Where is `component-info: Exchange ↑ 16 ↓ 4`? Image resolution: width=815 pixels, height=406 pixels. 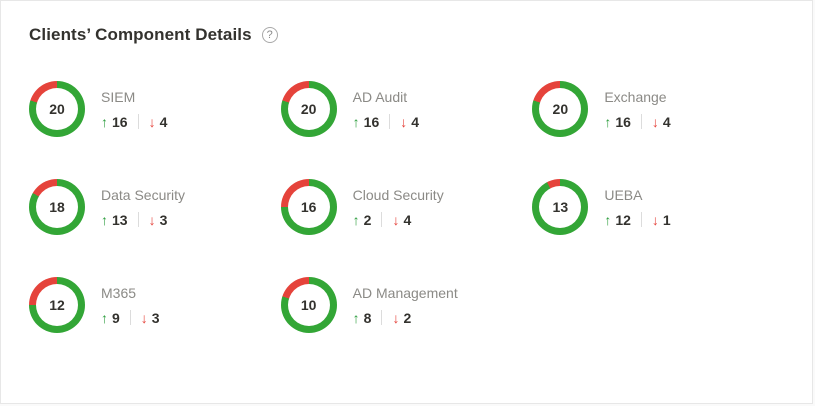 component-info: Exchange ↑ 16 ↓ 4 is located at coordinates (637, 109).